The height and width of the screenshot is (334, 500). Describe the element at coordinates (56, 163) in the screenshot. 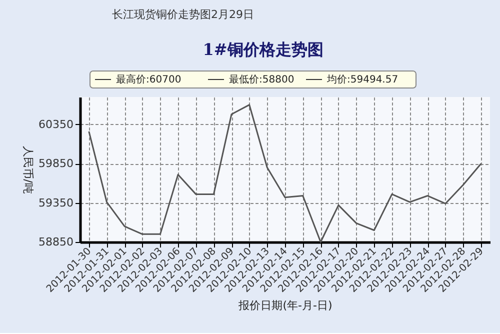

I see `y-tick-label: 59850` at that location.